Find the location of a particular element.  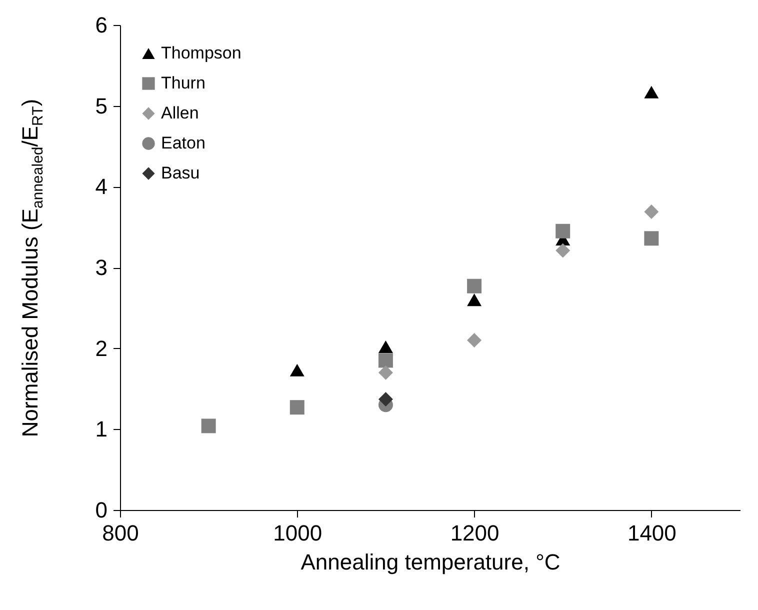

y-tick-label: 2 is located at coordinates (101, 348).